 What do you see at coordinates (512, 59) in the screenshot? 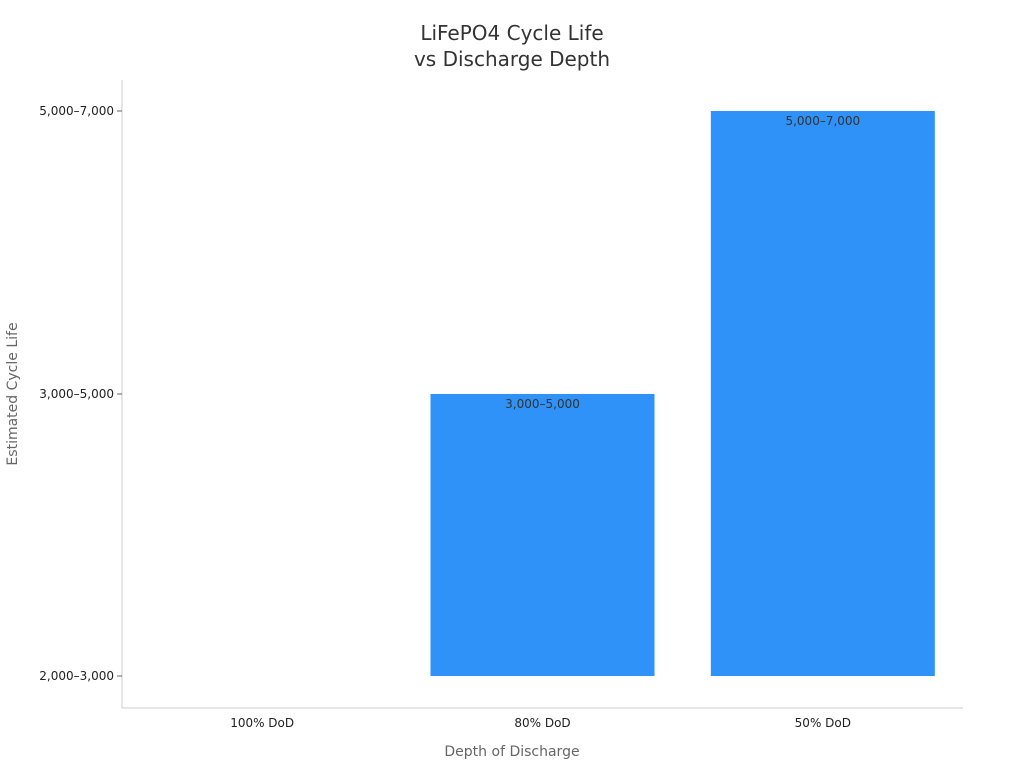
I see `chart-title-line-2: vs Discharge Depth` at bounding box center [512, 59].